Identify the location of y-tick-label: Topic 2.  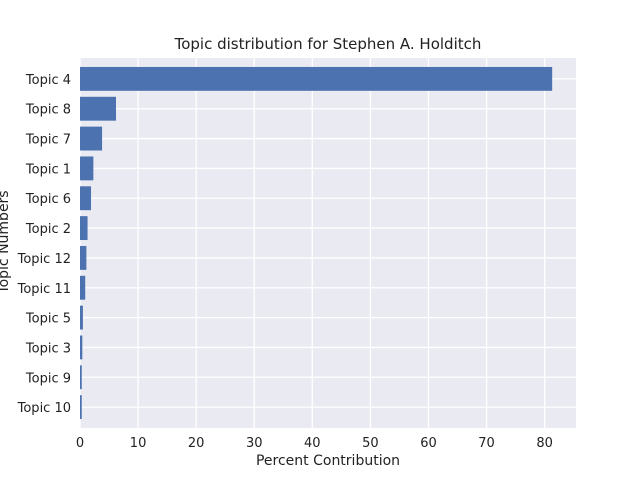
(48, 229).